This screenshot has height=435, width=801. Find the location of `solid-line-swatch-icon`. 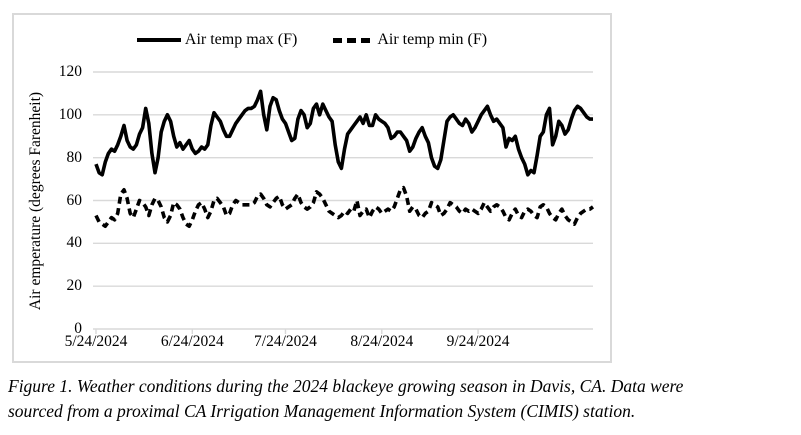

solid-line-swatch-icon is located at coordinates (158, 40).